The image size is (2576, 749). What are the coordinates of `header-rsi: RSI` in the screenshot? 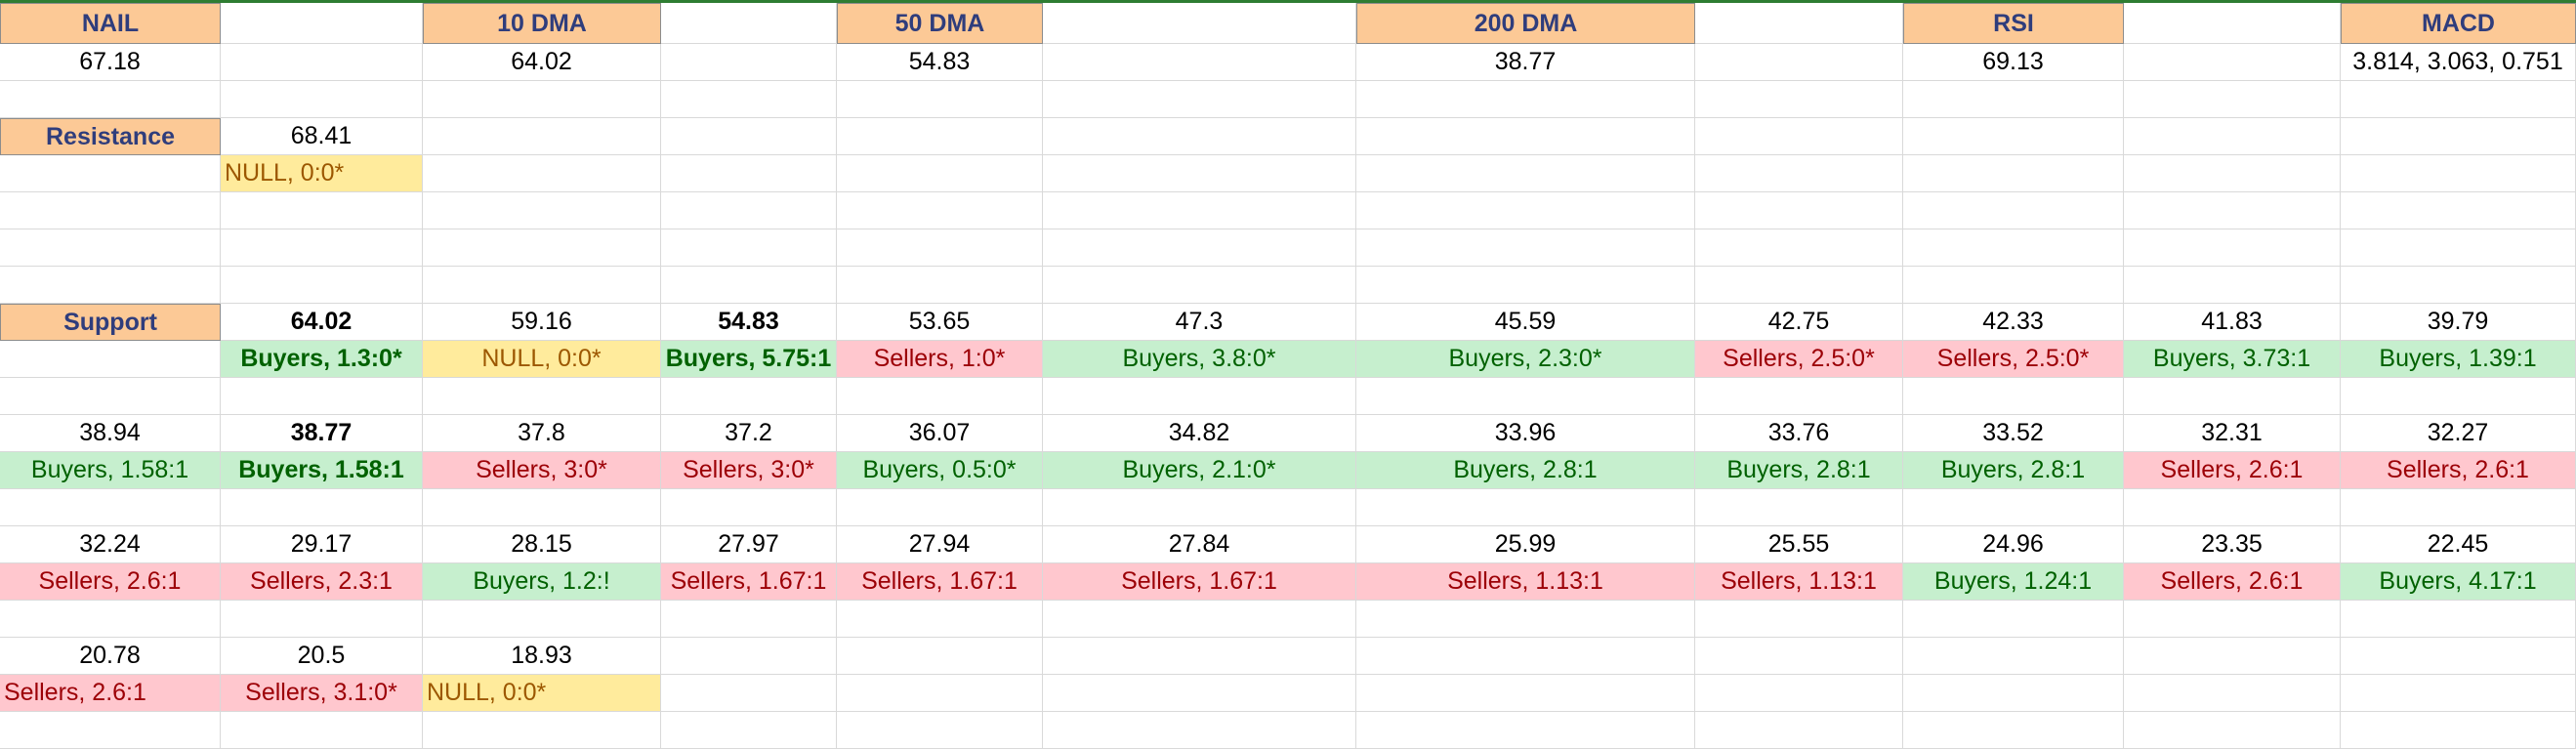 It's located at (2013, 24).